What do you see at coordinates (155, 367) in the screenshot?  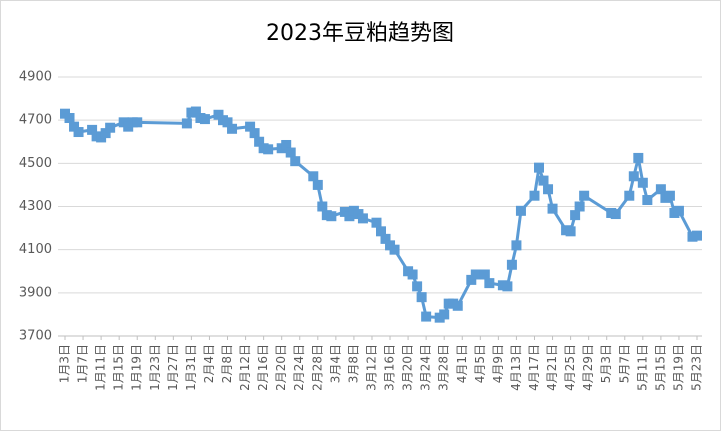 I see `x-tick-label: 1月23日` at bounding box center [155, 367].